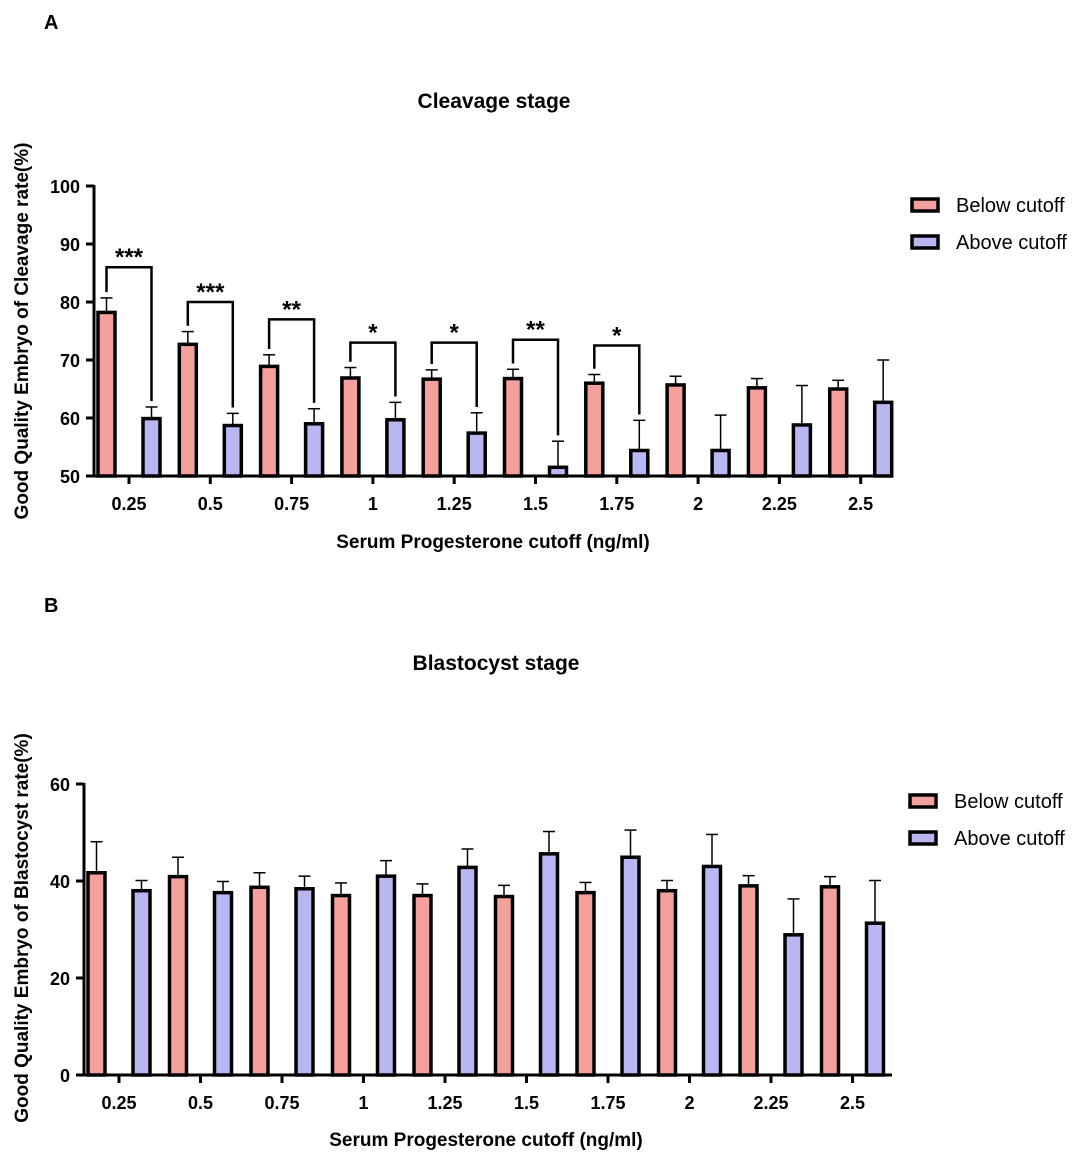 This screenshot has height=1154, width=1080. Describe the element at coordinates (373, 504) in the screenshot. I see `x-tick-label-a-3: 1` at that location.